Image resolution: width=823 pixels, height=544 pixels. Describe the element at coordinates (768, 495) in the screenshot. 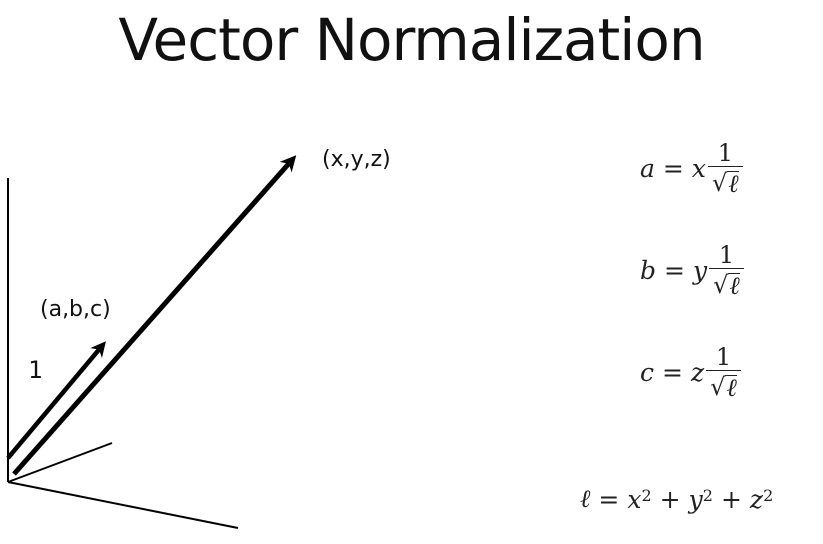

I see `exponent-z: 2` at that location.